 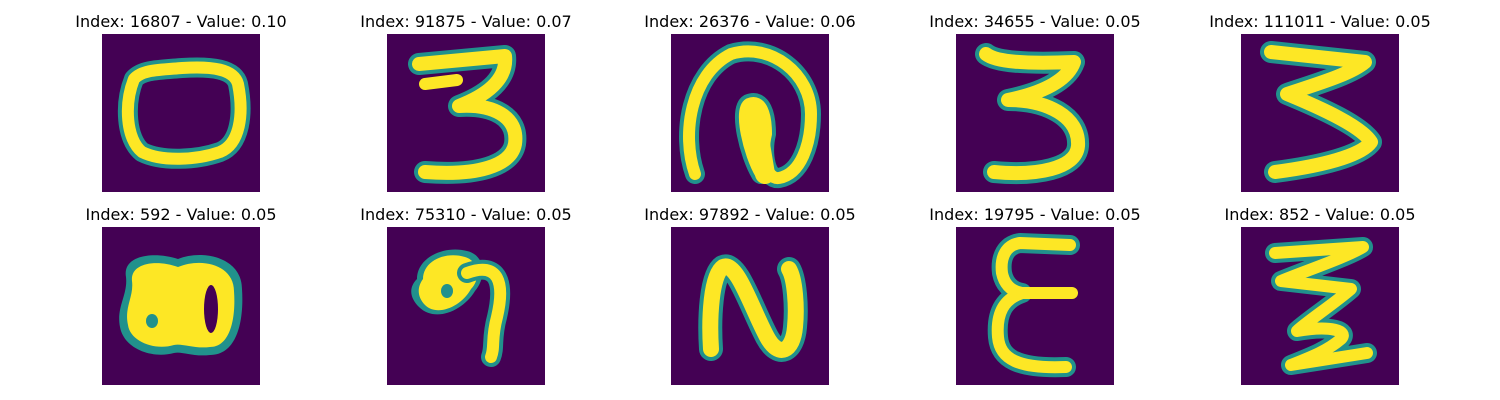 I want to click on panel-title: Index: 16807 - Value: 0.10, so click(x=181, y=21).